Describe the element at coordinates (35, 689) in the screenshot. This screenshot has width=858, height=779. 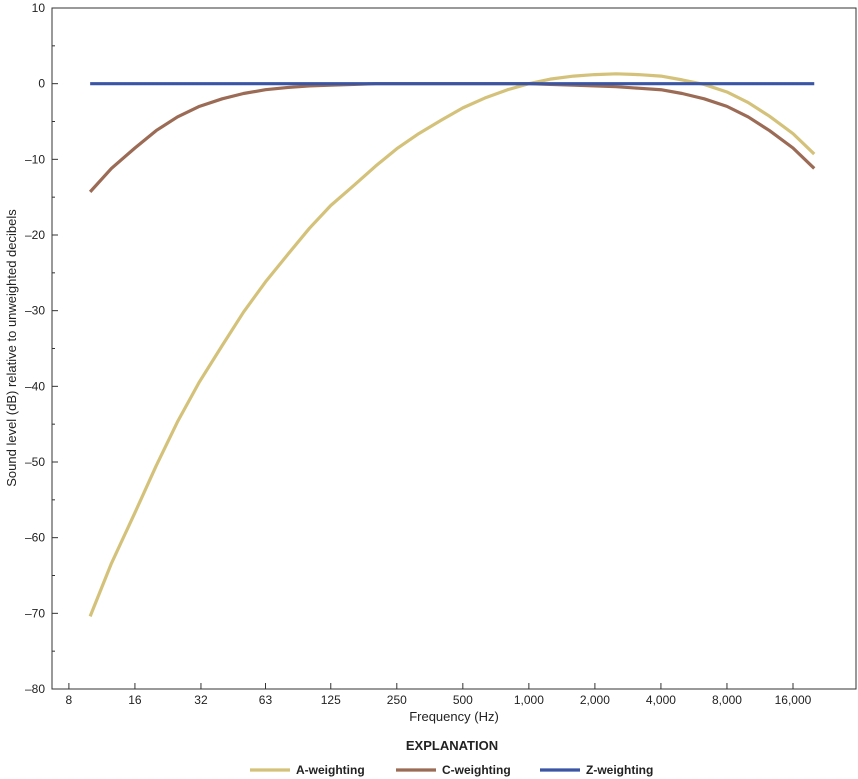
I see `y-tick-label: –80` at that location.